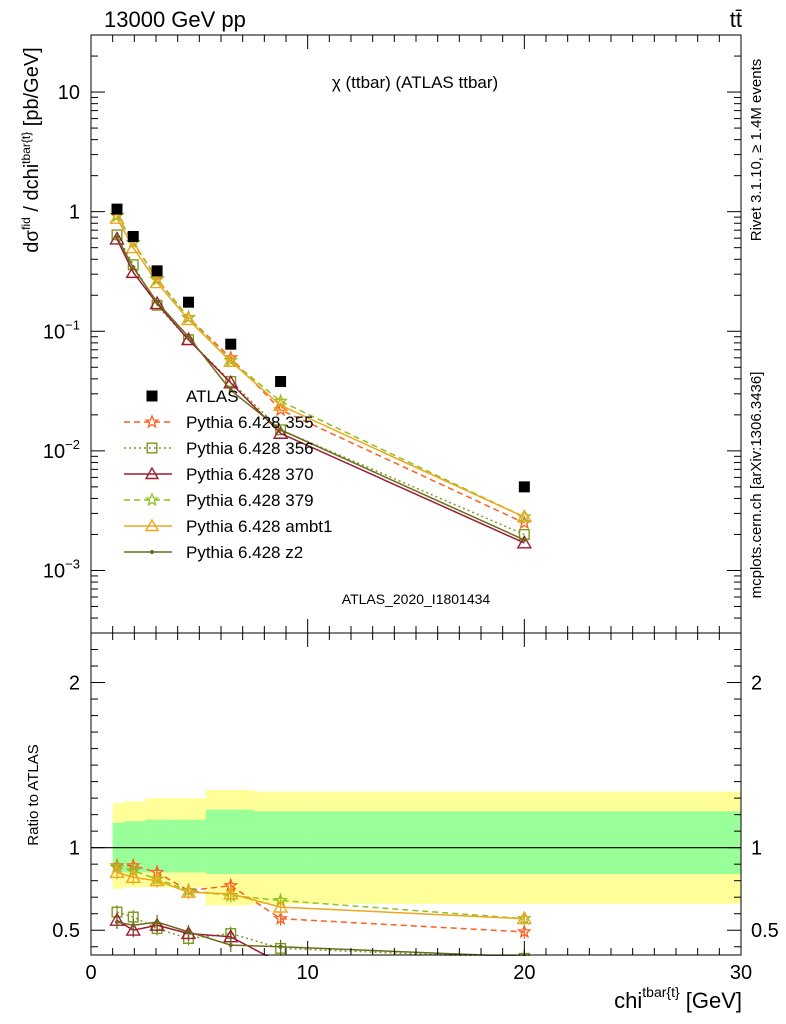 The width and height of the screenshot is (786, 1024). I want to click on legend-label: Pythia 6.428 370, so click(250, 474).